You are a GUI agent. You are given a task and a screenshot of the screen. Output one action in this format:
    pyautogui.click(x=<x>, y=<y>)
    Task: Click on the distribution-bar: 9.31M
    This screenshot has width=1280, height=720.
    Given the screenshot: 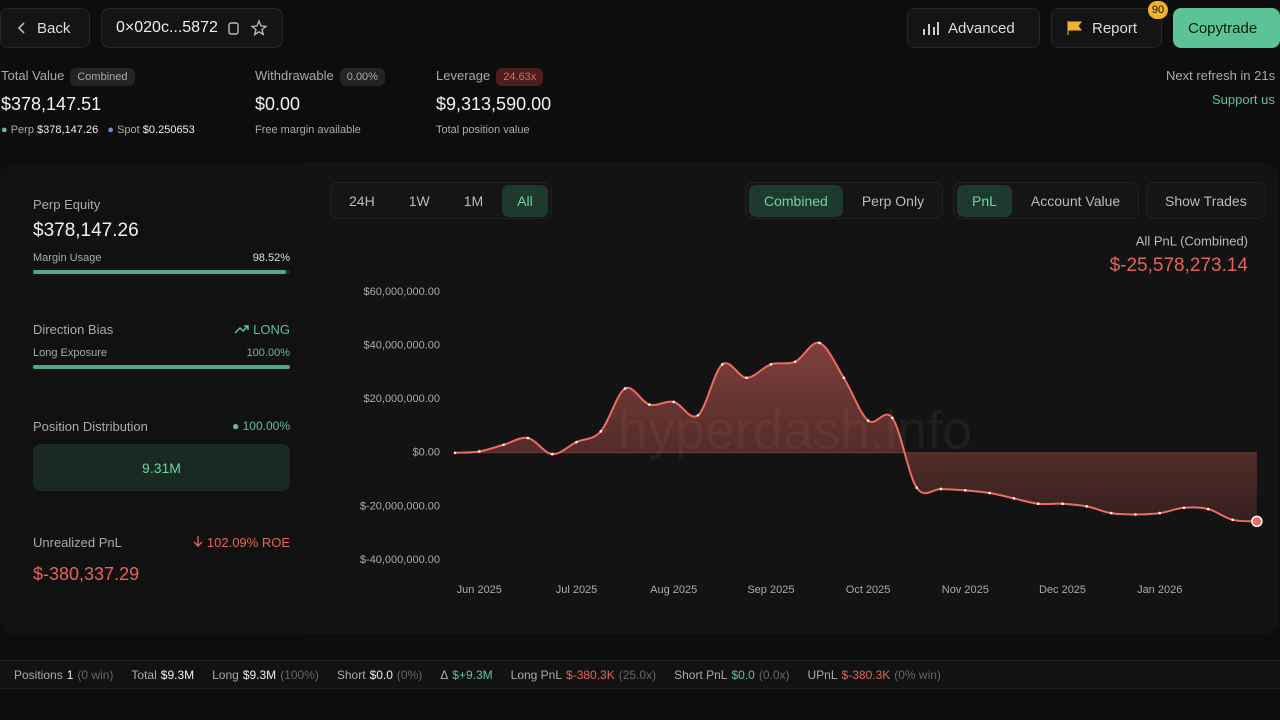 What is the action you would take?
    pyautogui.click(x=161, y=467)
    